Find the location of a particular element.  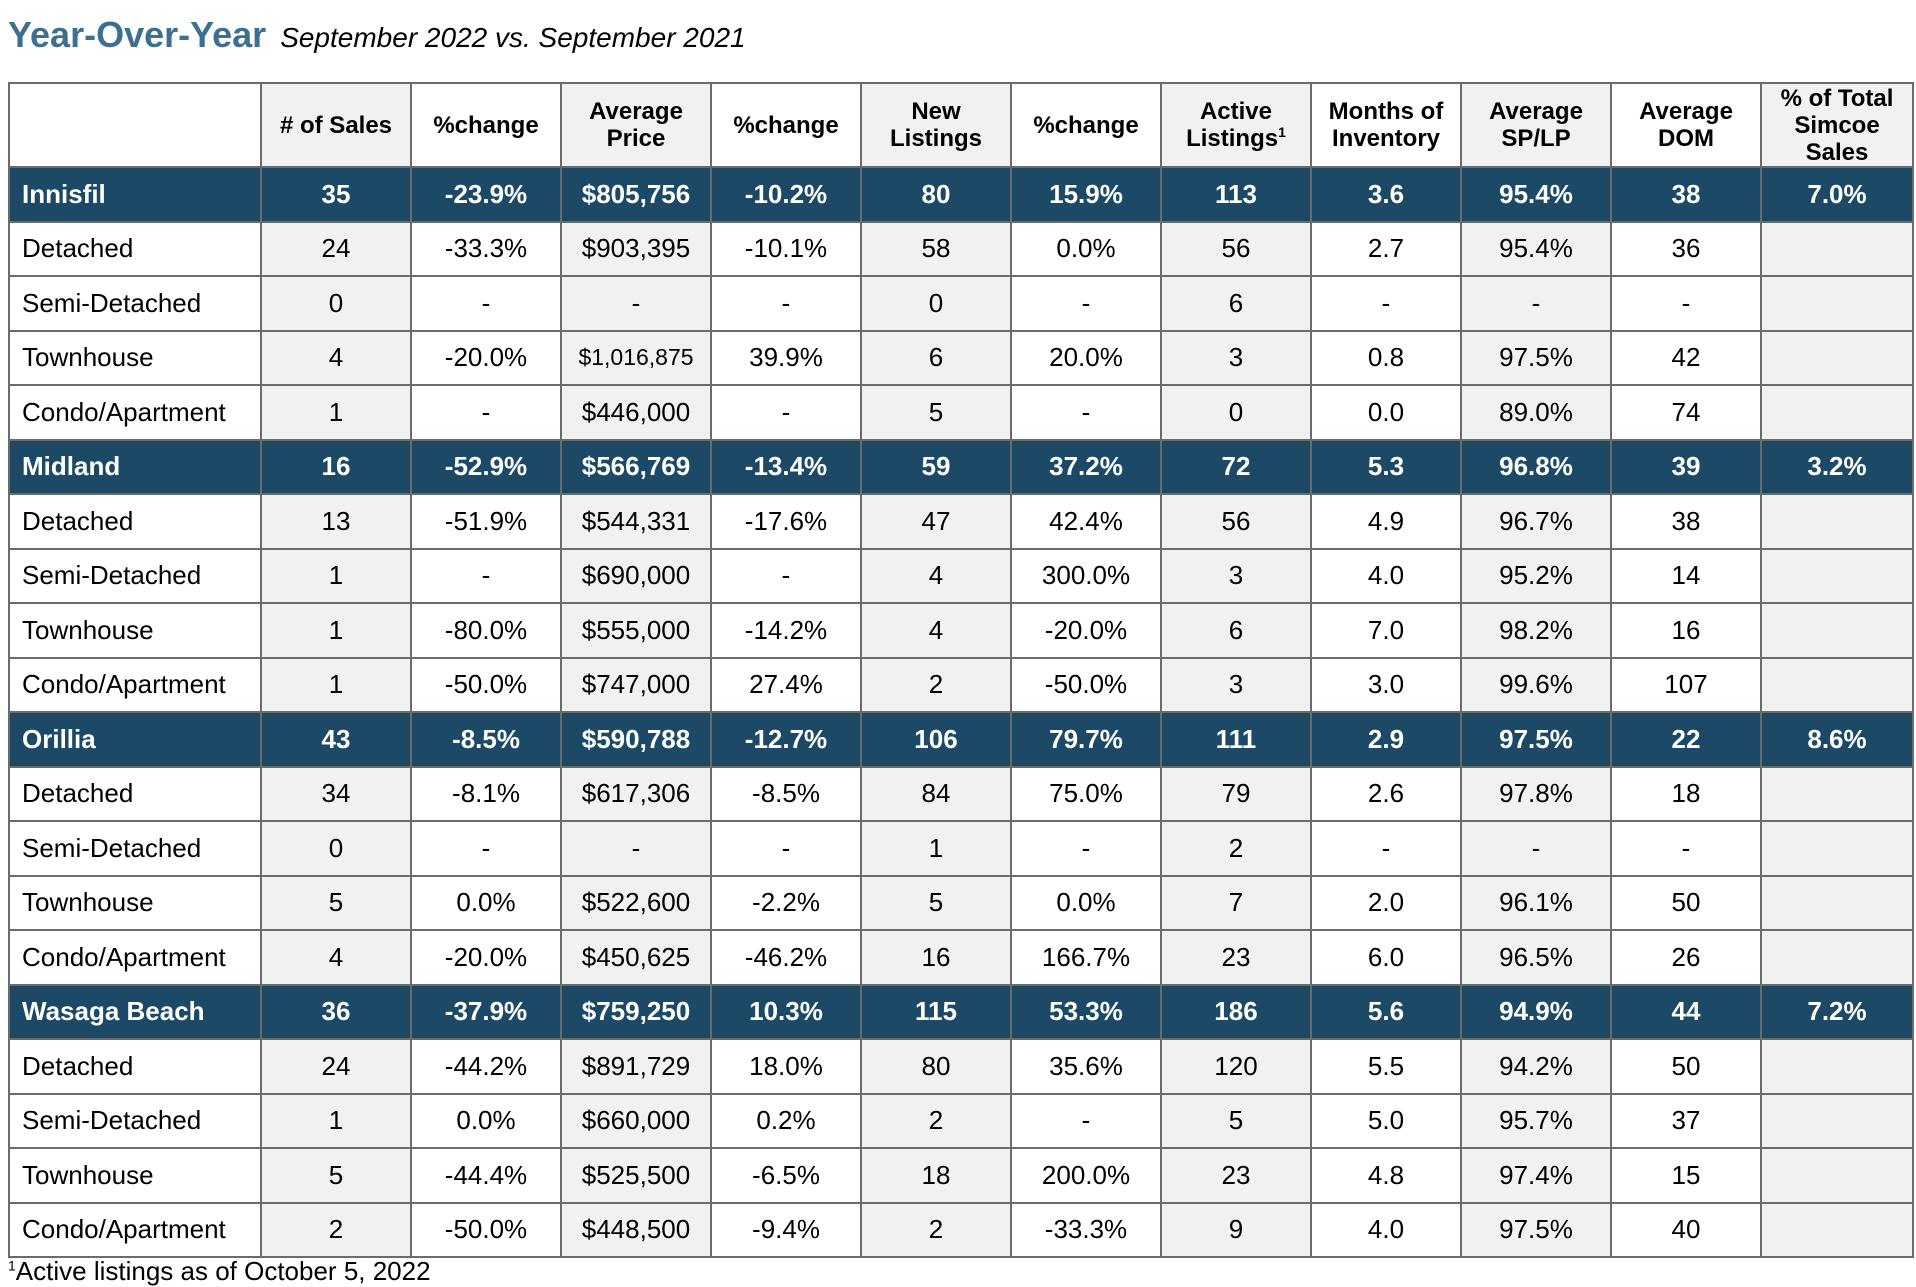

row-label: Midland is located at coordinates (135, 466).